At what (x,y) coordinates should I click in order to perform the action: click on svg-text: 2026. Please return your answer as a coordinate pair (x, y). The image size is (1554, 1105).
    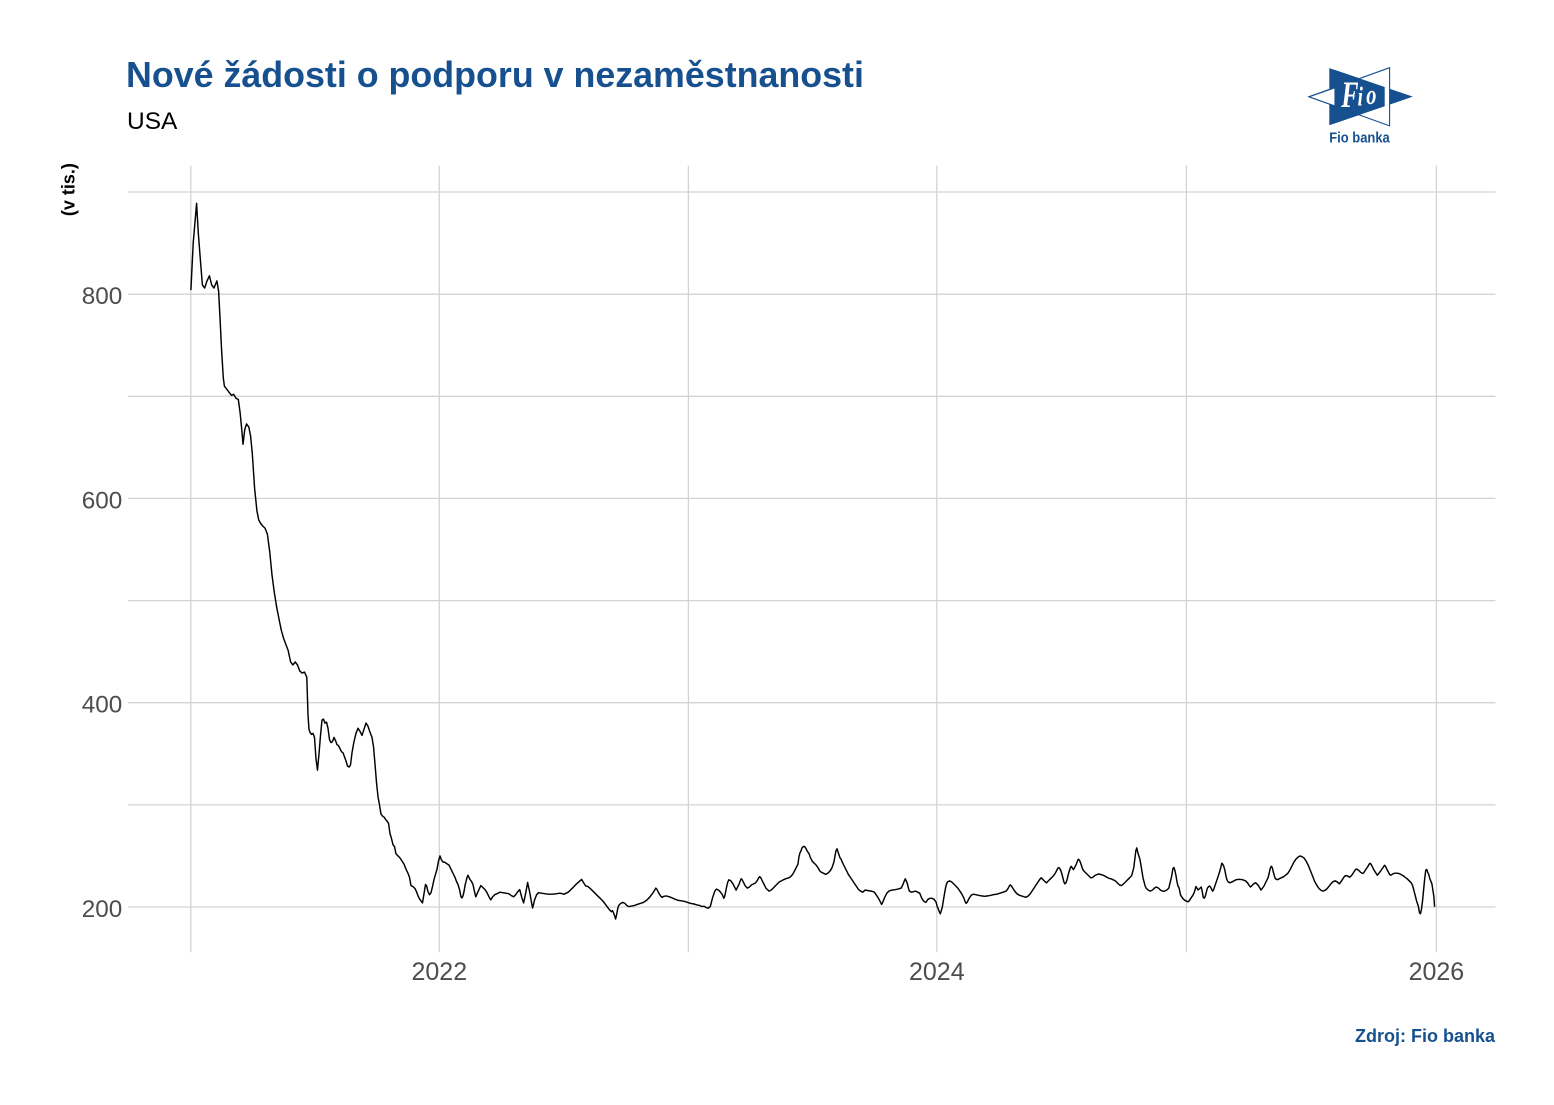
    Looking at the image, I should click on (1437, 972).